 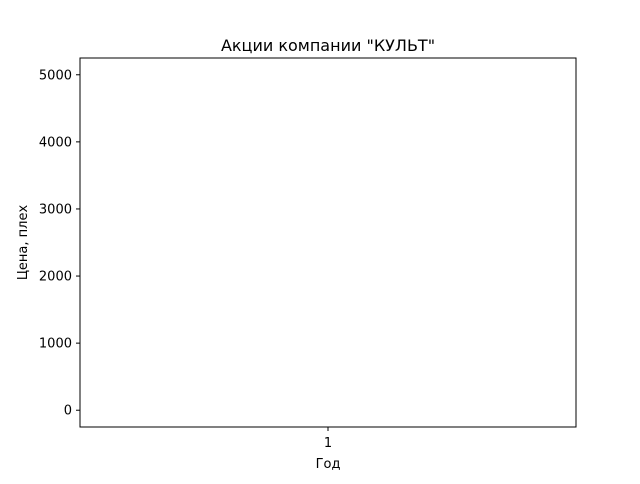 I want to click on chart-title: Акции компании "КУЛЬТ", so click(x=328, y=45).